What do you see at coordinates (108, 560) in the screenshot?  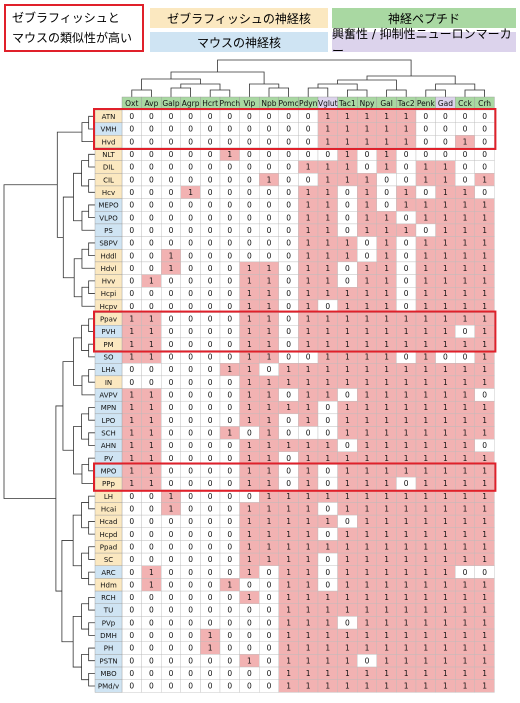 I see `row-label: SC` at bounding box center [108, 560].